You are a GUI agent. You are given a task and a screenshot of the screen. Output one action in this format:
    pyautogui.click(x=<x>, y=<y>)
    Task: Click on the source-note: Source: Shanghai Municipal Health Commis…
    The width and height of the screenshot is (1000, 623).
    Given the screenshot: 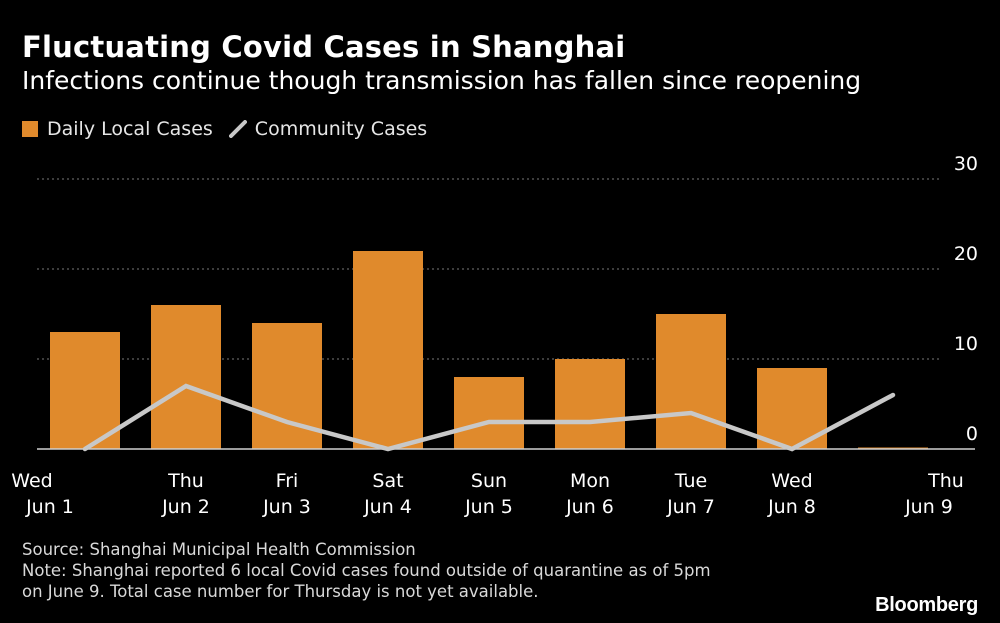 What is the action you would take?
    pyautogui.click(x=219, y=549)
    